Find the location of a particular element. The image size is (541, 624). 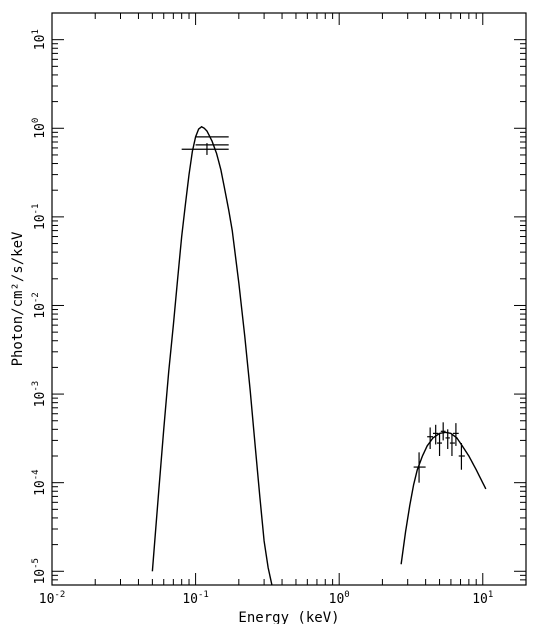

y-tick-label-exponent: -5 is located at coordinates (36, 563).